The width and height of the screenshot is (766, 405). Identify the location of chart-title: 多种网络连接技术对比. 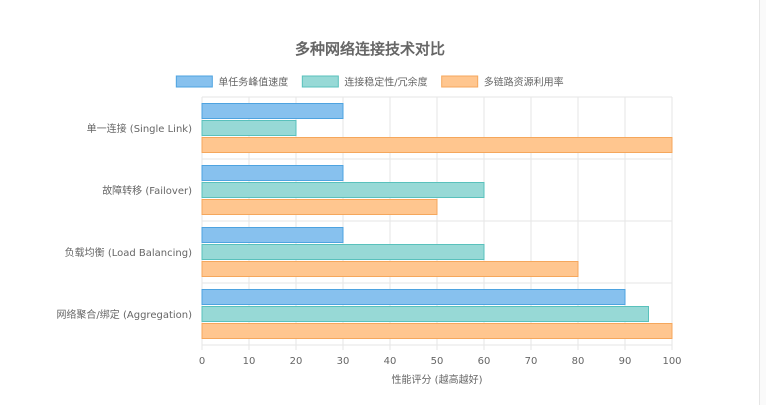
(370, 49).